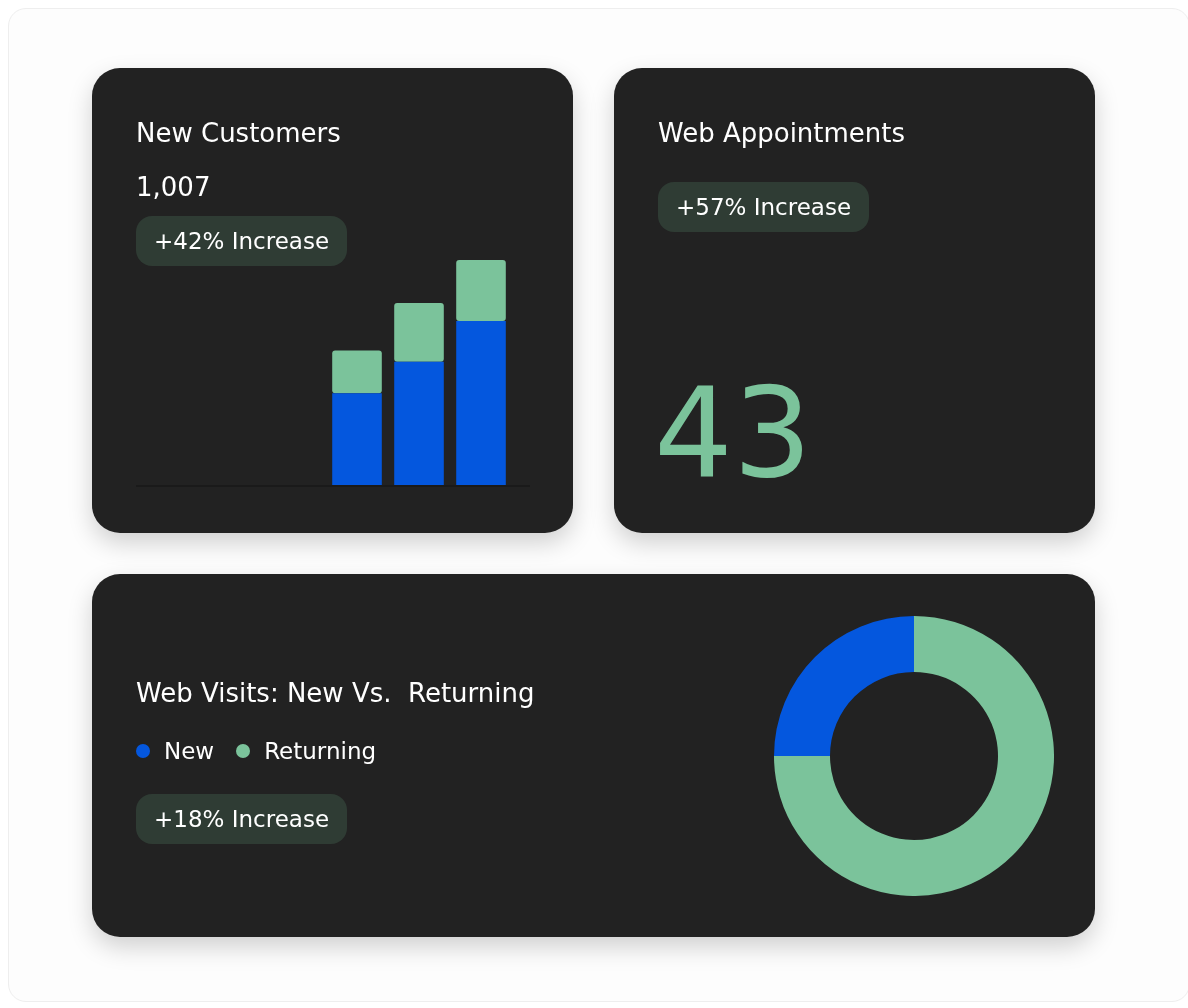 The width and height of the screenshot is (1188, 1008). Describe the element at coordinates (320, 751) in the screenshot. I see `legend-label: Returning` at that location.